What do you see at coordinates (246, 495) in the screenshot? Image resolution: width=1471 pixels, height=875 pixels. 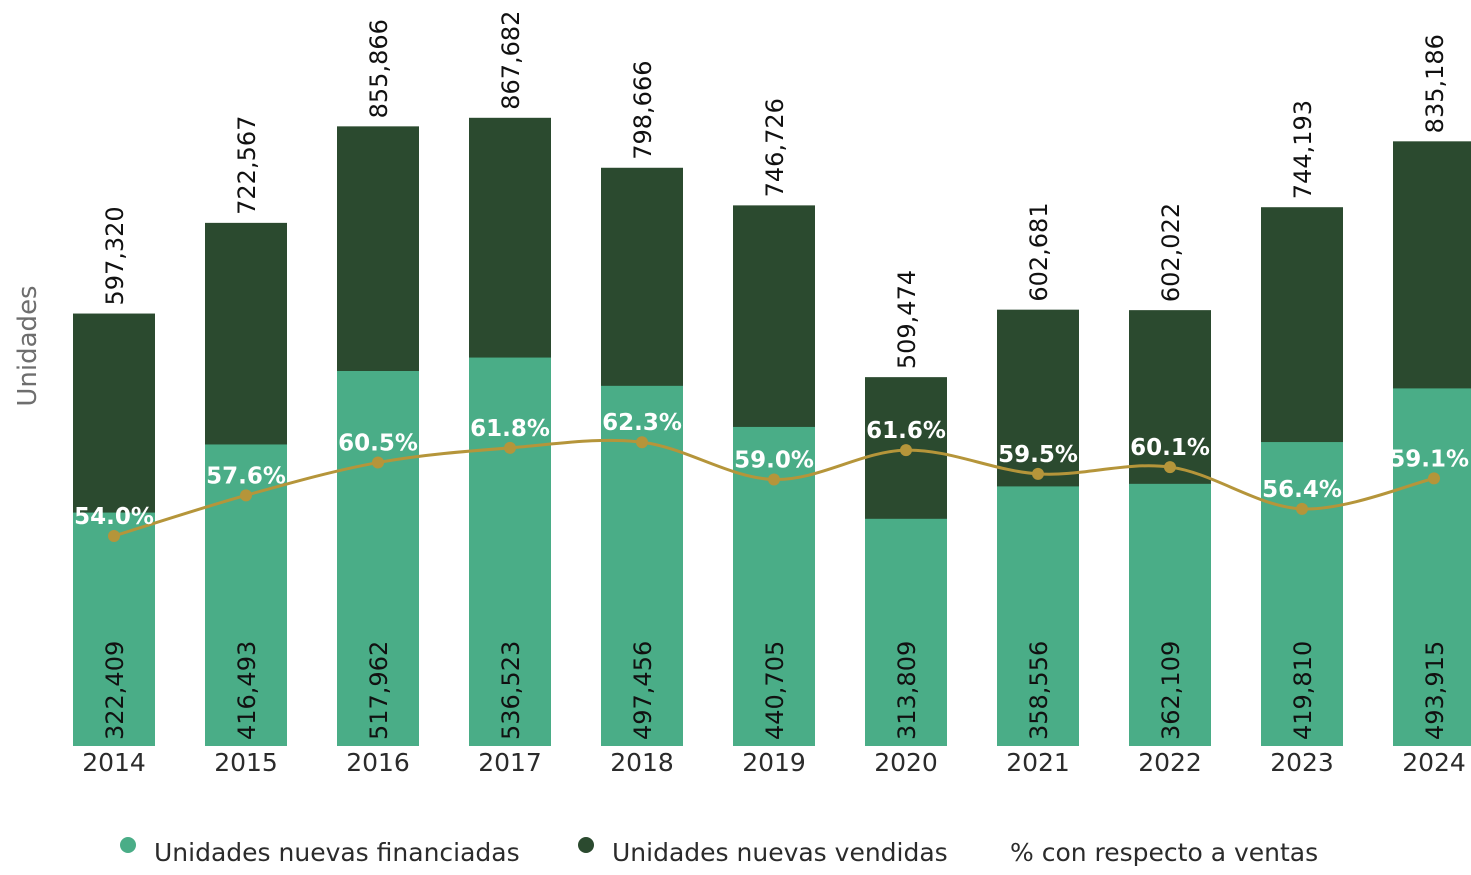 I see `percent-point-2015` at bounding box center [246, 495].